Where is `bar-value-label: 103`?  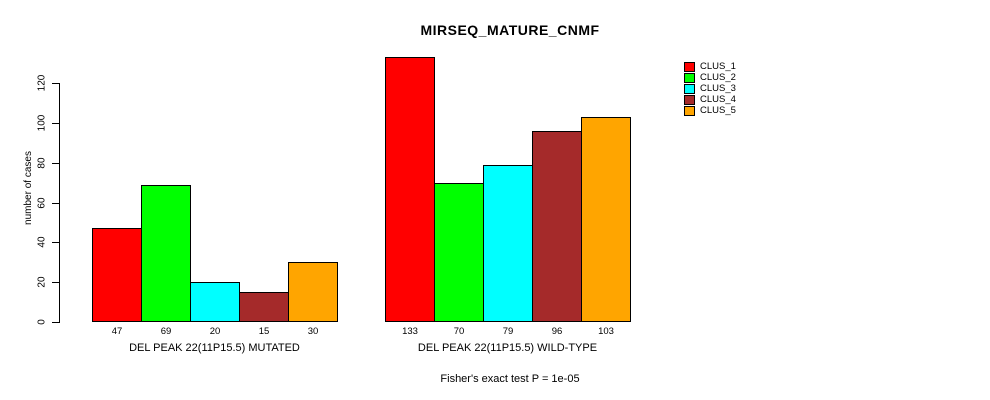 bar-value-label: 103 is located at coordinates (606, 331).